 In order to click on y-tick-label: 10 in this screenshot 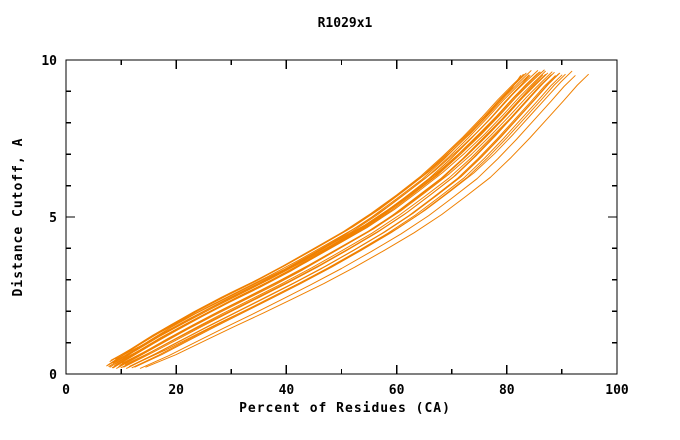, I will do `click(49, 61)`.